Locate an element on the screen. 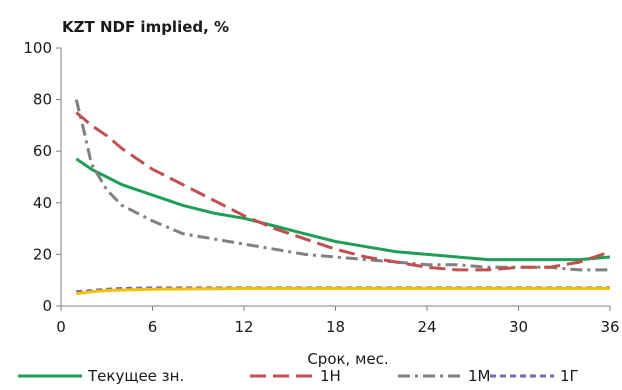  x-tick-label: 36 is located at coordinates (609, 327).